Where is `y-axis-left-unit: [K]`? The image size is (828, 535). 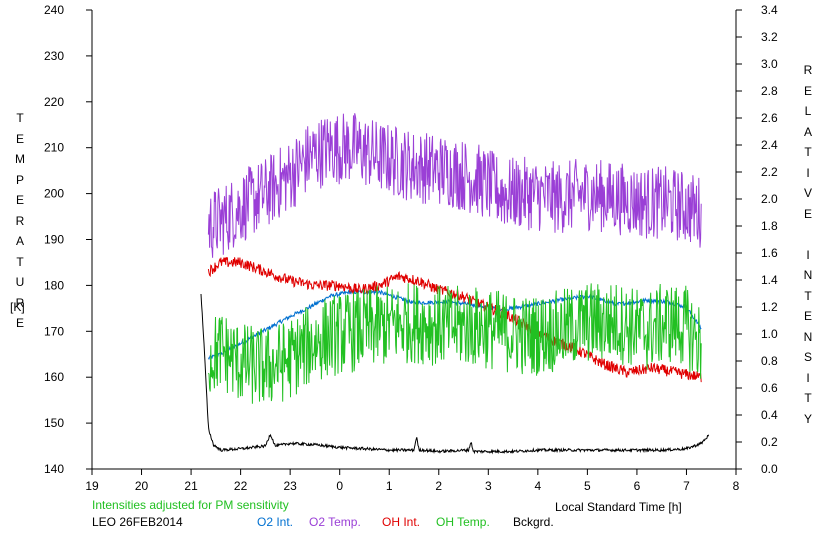
y-axis-left-unit: [K] is located at coordinates (17, 307).